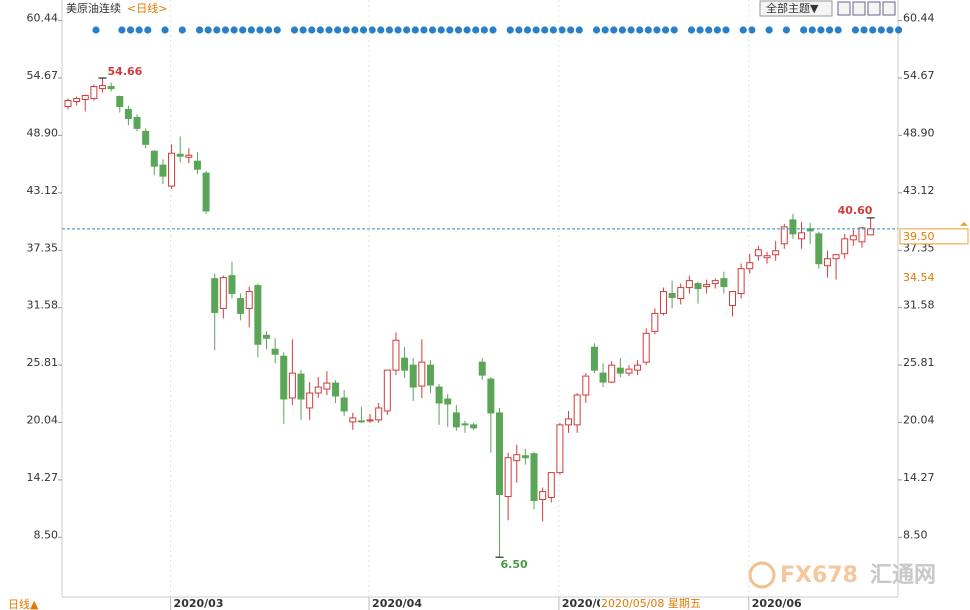 This screenshot has width=970, height=610. Describe the element at coordinates (651, 603) in the screenshot. I see `cursor-date: 2020/05/08 星期五` at that location.